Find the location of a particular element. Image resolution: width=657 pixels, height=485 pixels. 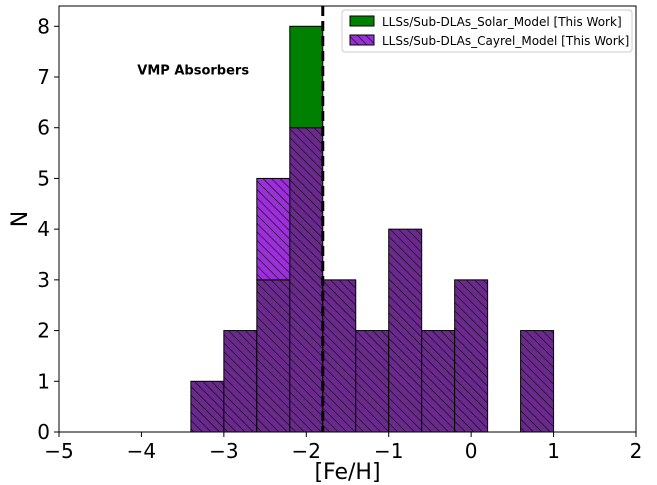

y-tick-label: 7 is located at coordinates (43, 77).